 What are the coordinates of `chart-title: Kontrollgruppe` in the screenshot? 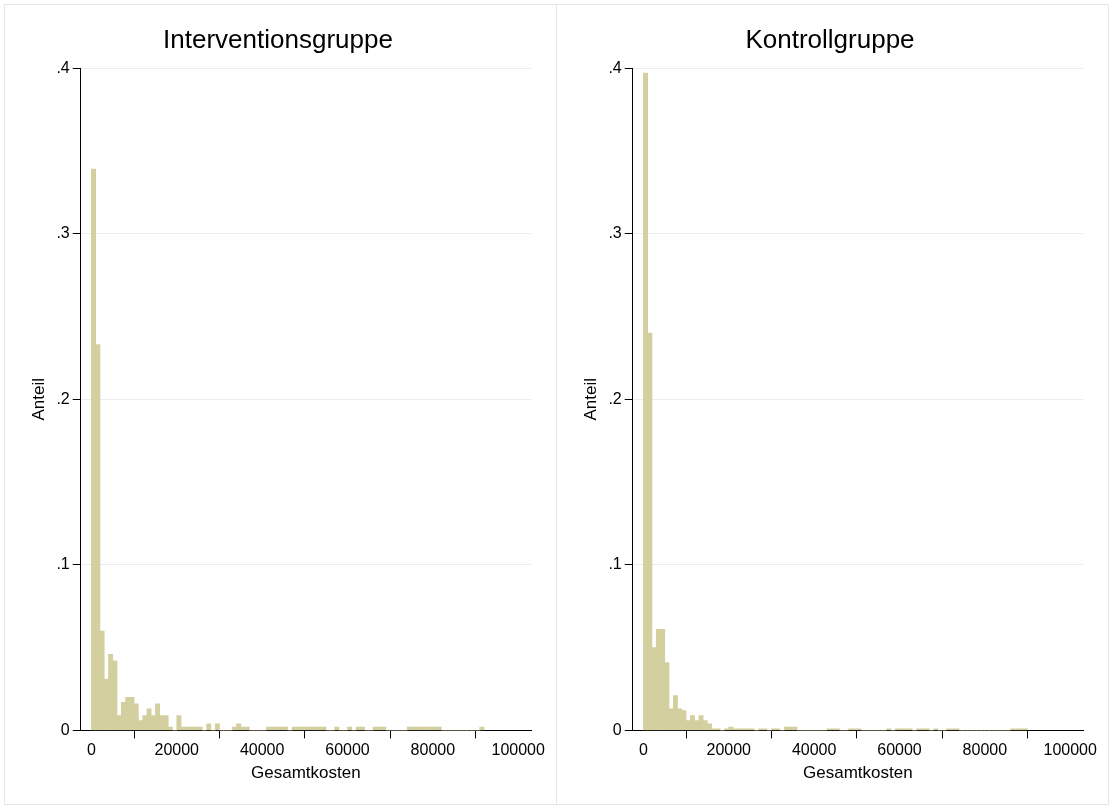 It's located at (830, 38).